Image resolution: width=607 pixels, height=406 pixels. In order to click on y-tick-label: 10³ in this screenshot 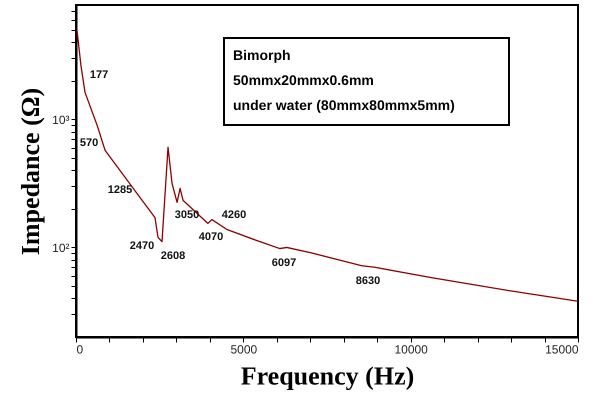, I will do `click(61, 119)`.